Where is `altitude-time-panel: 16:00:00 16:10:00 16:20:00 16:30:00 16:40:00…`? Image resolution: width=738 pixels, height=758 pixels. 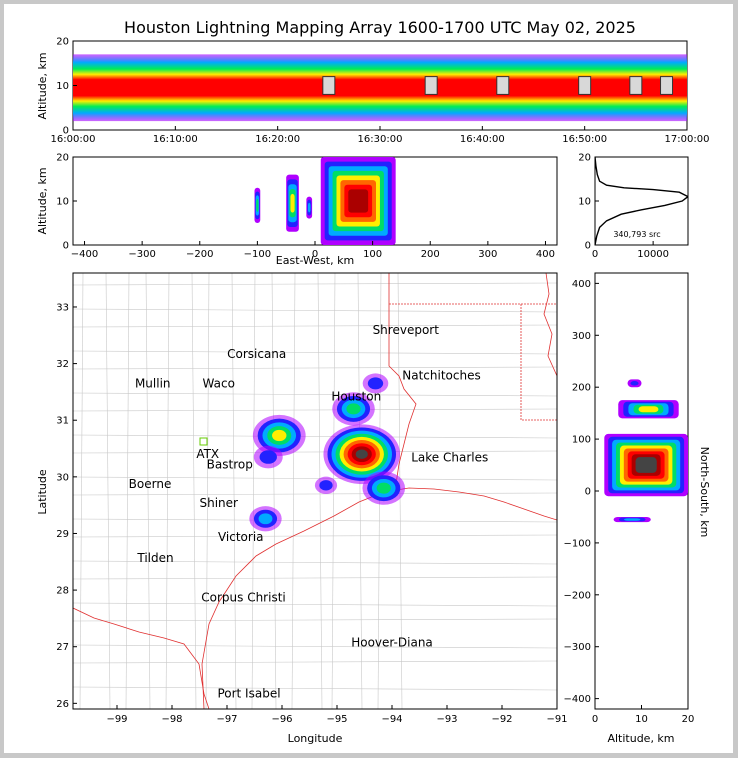 altitude-time-panel: 16:00:00 16:10:00 16:20:00 16:30:00 16:40:00… is located at coordinates (372, 91).